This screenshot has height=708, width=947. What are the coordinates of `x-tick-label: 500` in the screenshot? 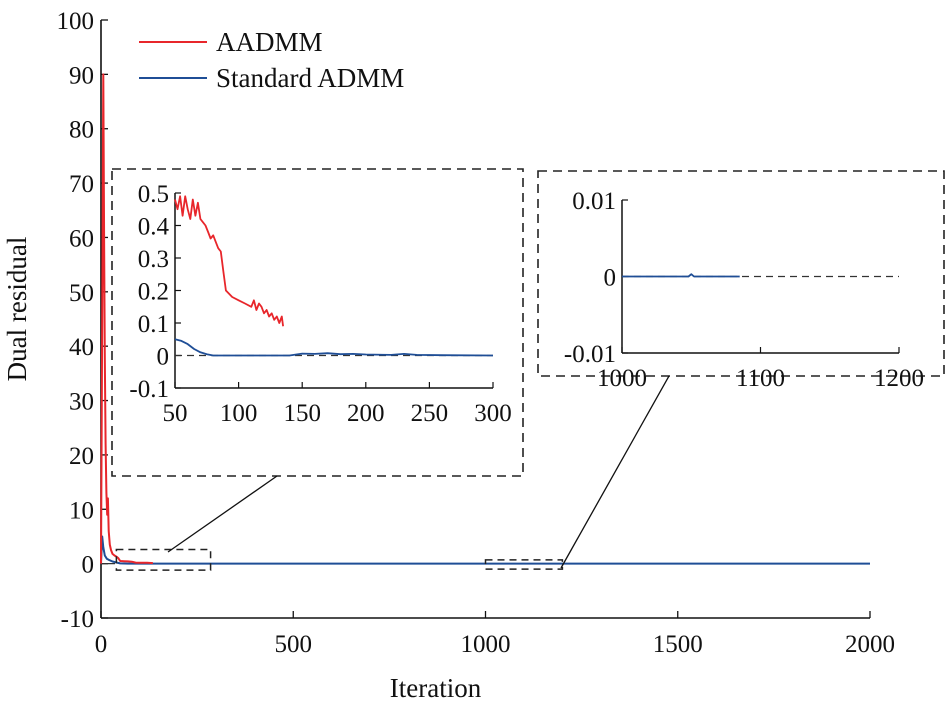 It's located at (294, 644).